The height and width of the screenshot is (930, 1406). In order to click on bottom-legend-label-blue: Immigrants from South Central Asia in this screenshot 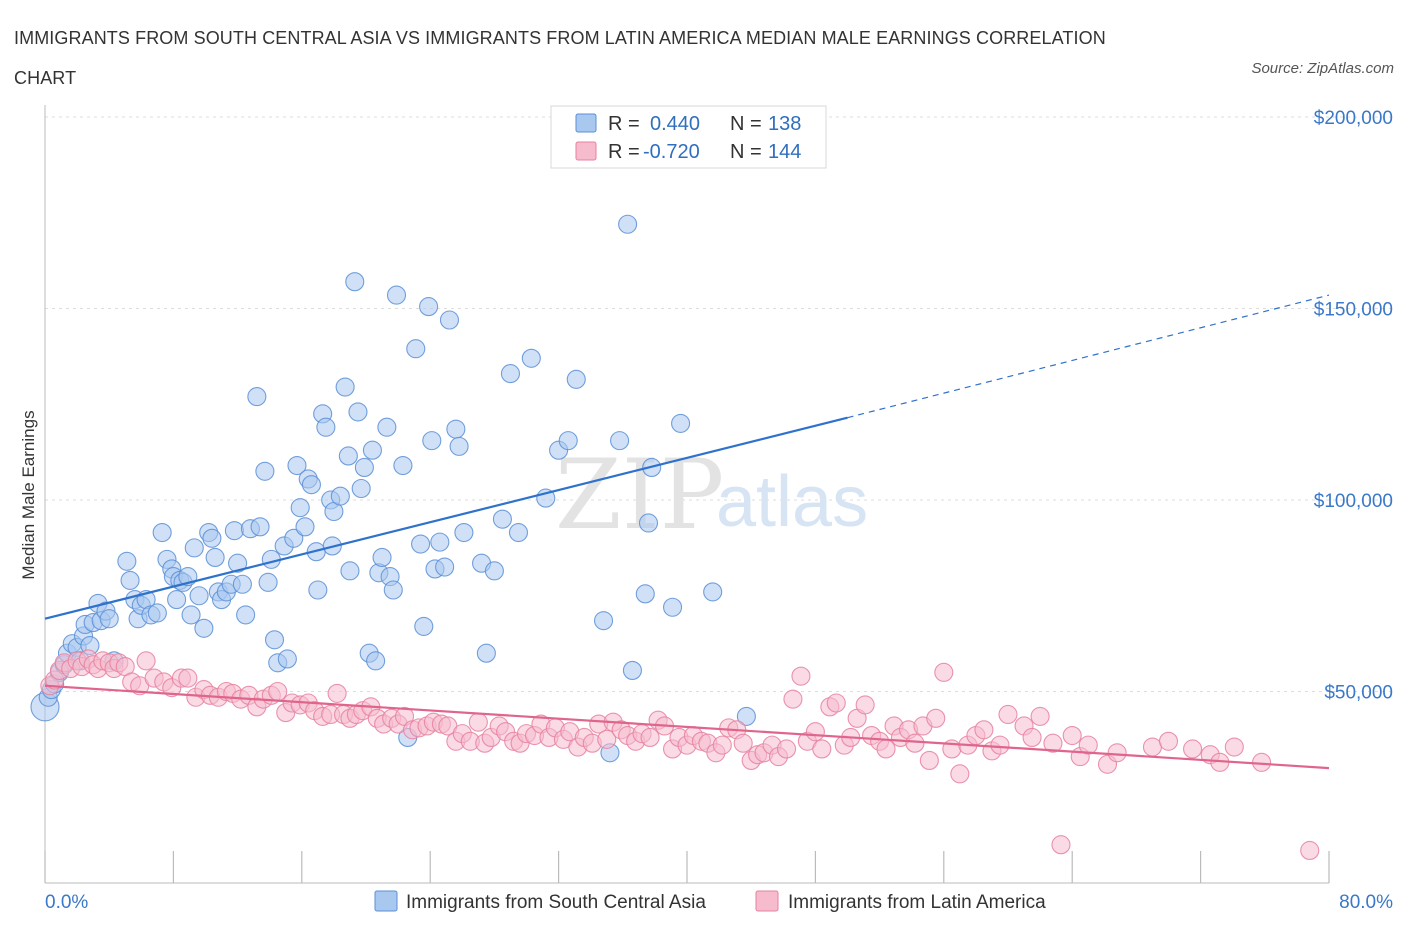, I will do `click(556, 902)`.